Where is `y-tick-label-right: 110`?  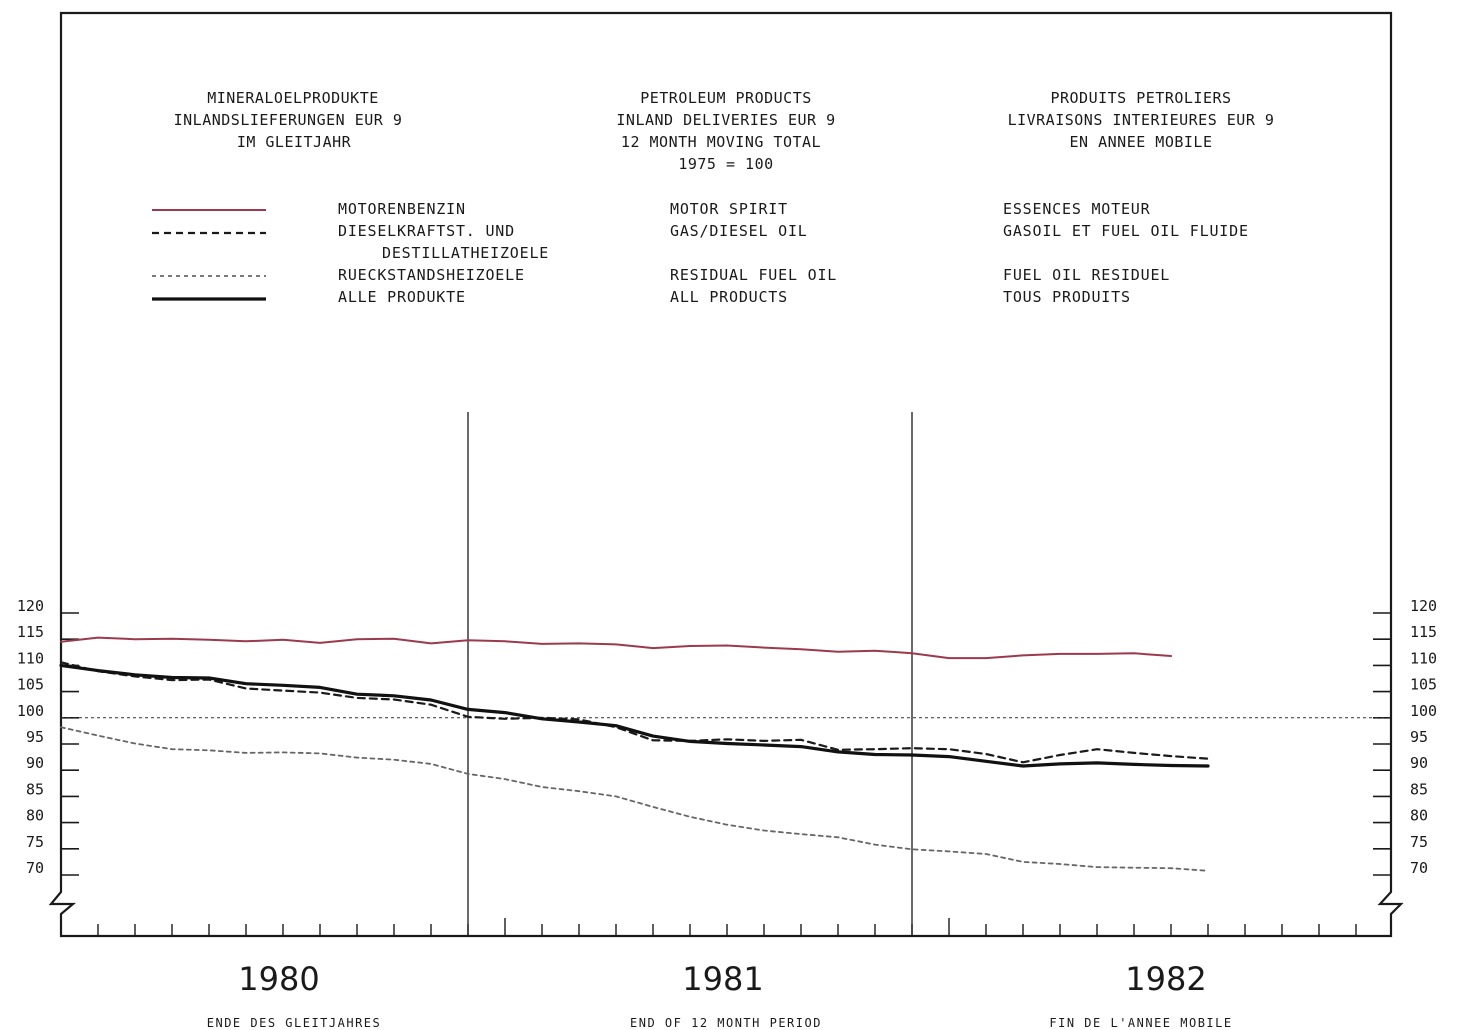
y-tick-label-right: 110 is located at coordinates (1423, 658).